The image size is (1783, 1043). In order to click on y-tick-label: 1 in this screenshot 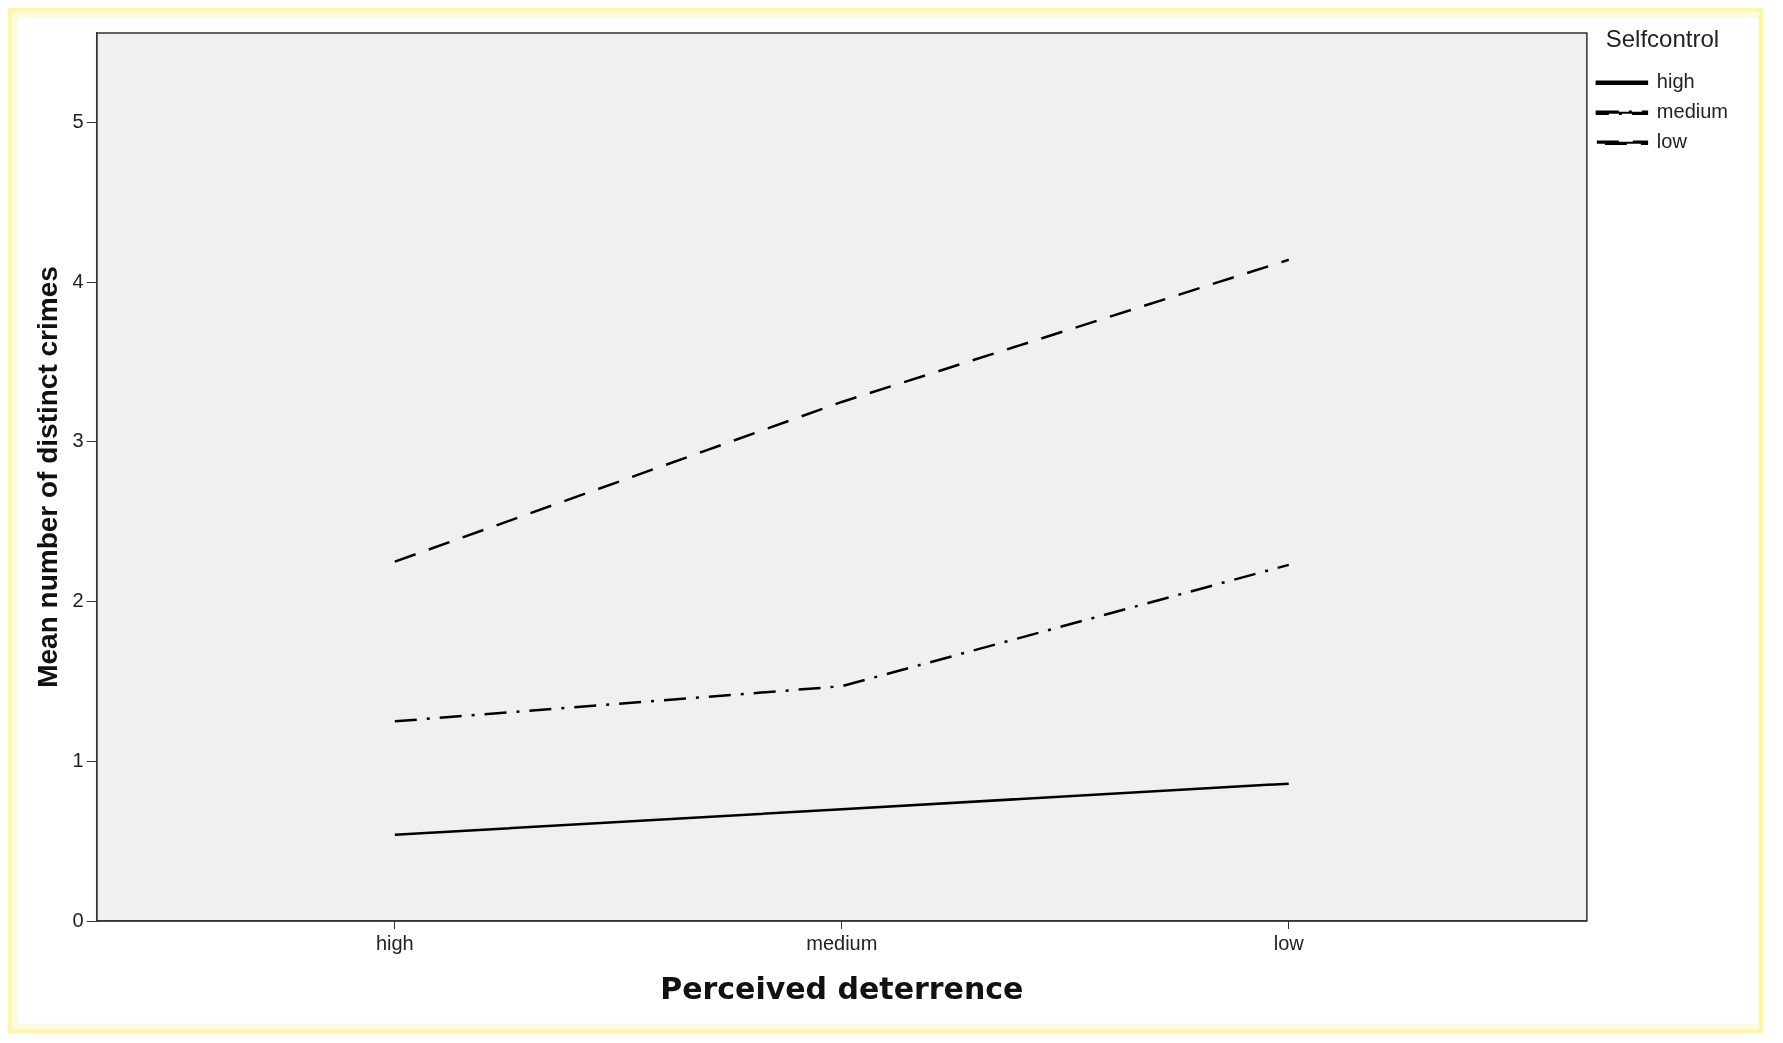, I will do `click(78, 759)`.